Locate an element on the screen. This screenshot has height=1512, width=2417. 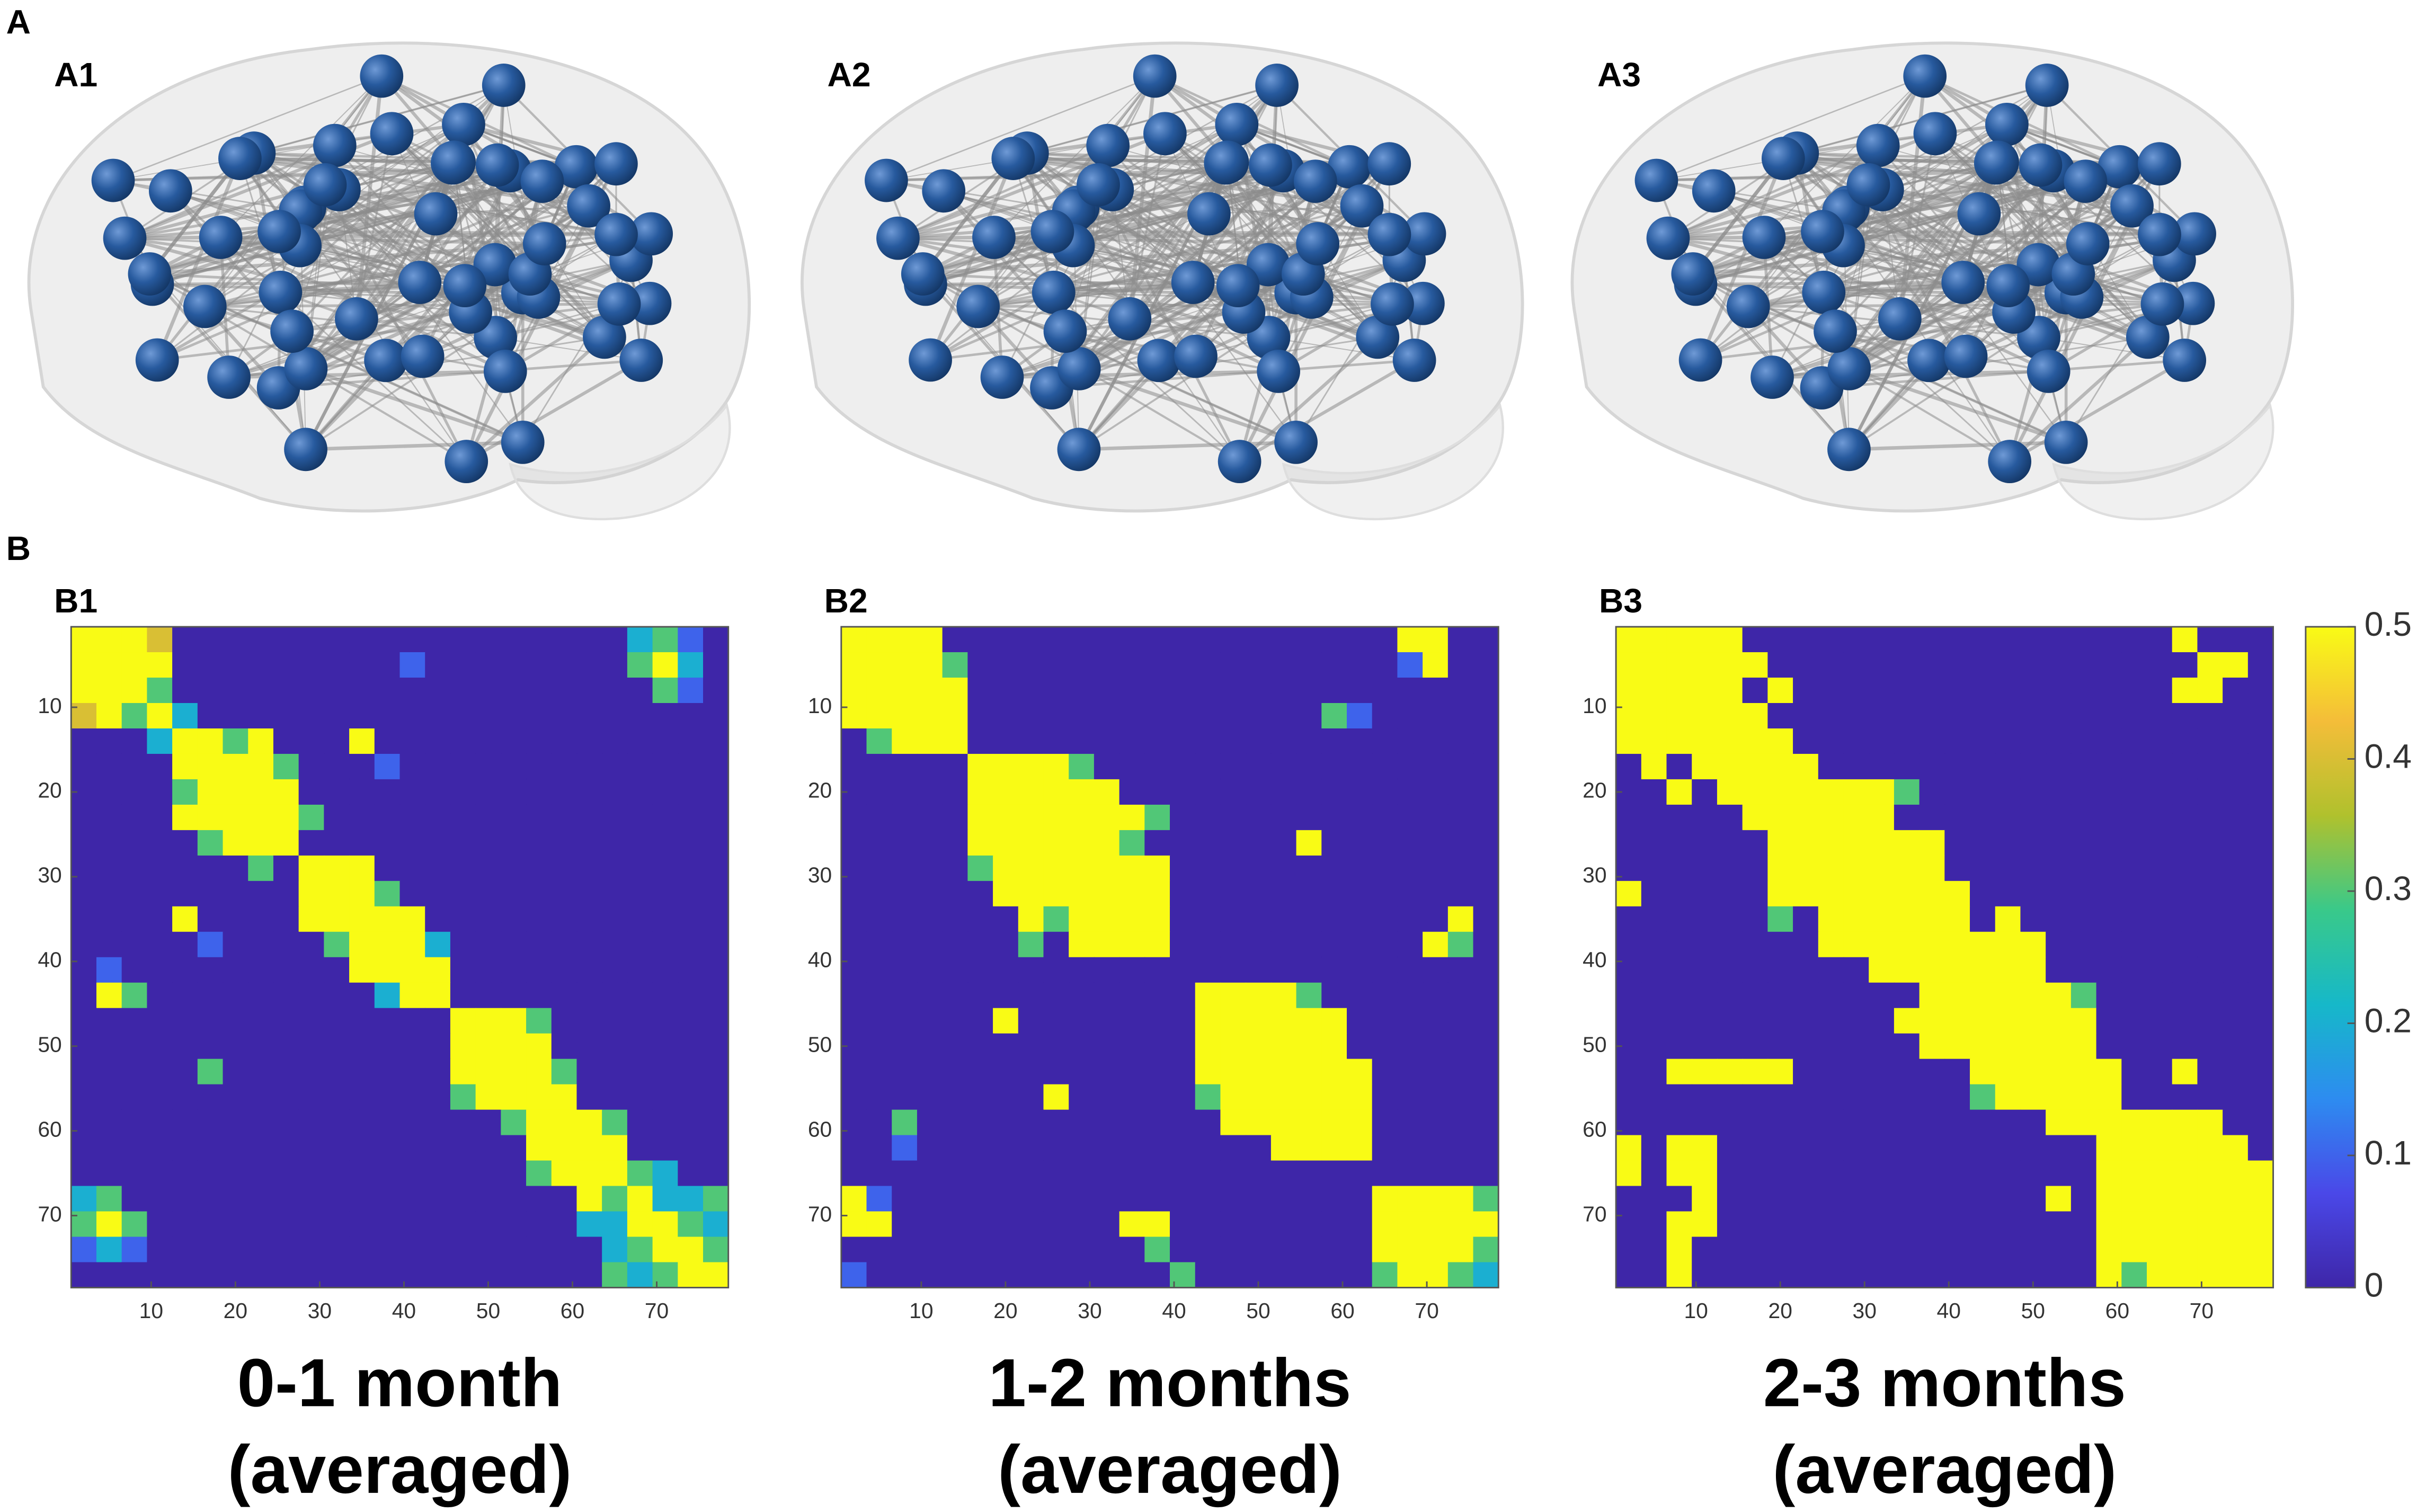
y-tick-label: 20 is located at coordinates (49, 790).